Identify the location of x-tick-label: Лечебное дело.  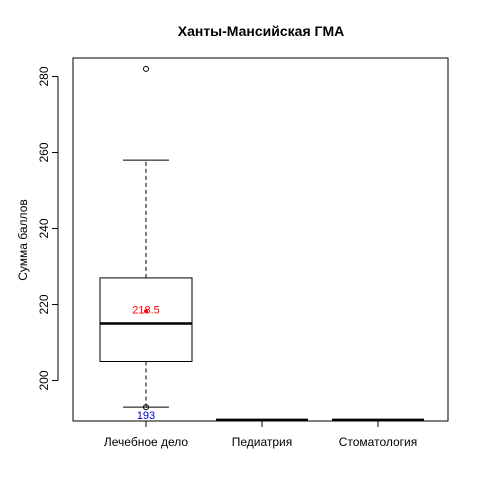
(146, 442).